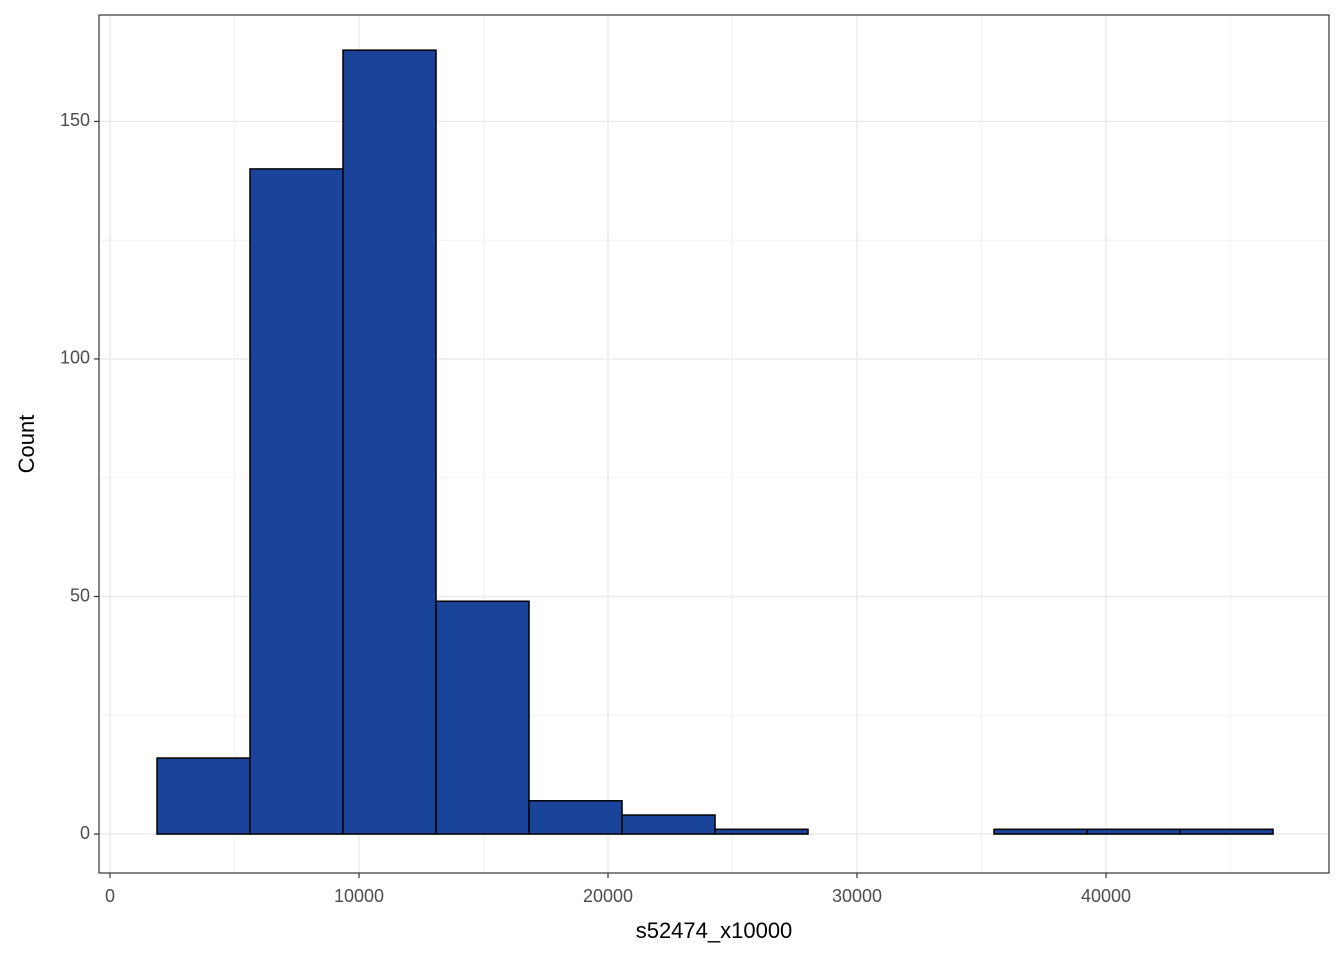 The width and height of the screenshot is (1344, 960). Describe the element at coordinates (75, 358) in the screenshot. I see `y-tick-label: 100` at that location.